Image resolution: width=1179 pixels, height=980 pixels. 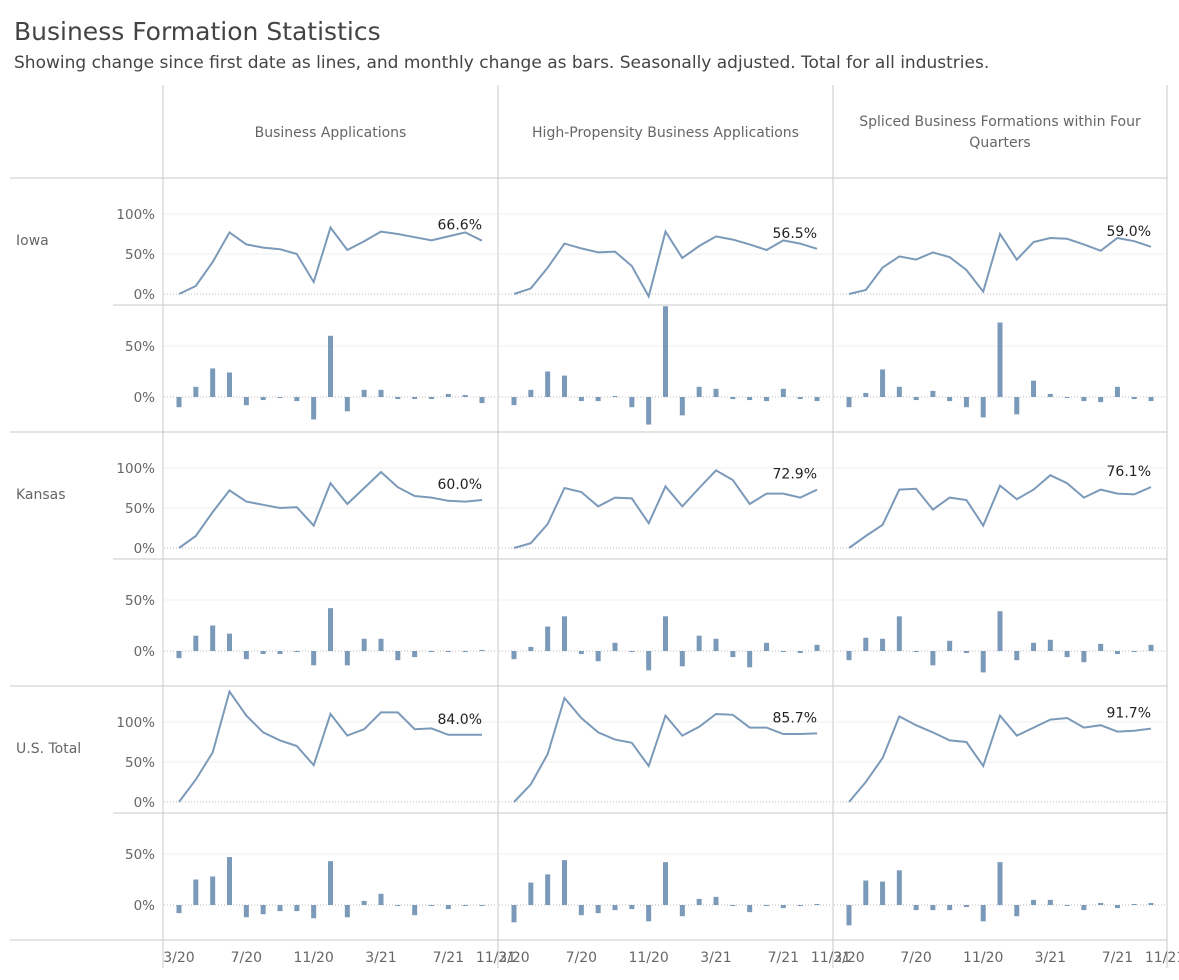 I want to click on last-value-label: 72.9%, so click(x=795, y=475).